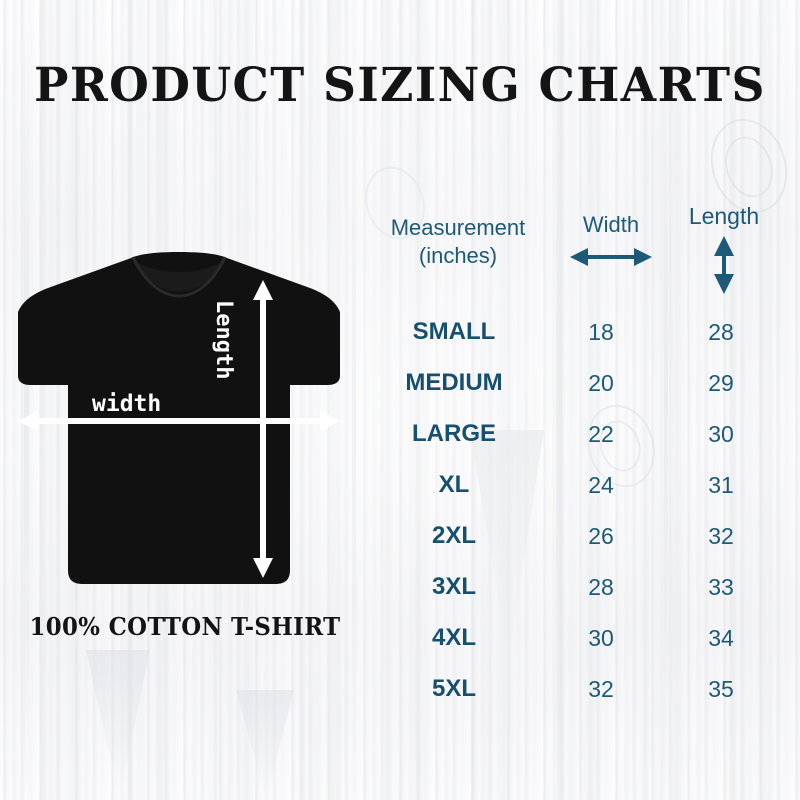  I want to click on cell-width: 26, so click(601, 535).